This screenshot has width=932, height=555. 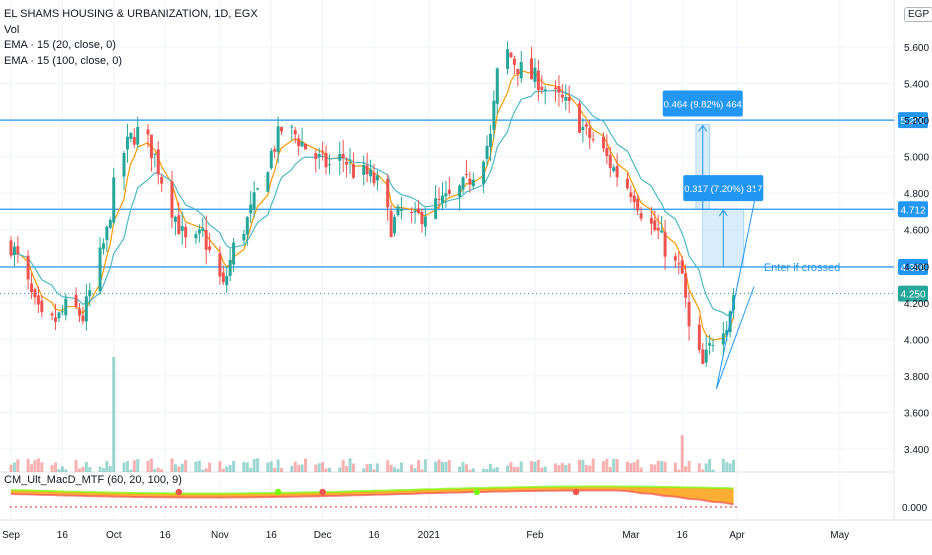 I want to click on legend-symbol: EL SHAMS HOUSING & URBANIZATION, 1D, EGX, so click(x=131, y=14).